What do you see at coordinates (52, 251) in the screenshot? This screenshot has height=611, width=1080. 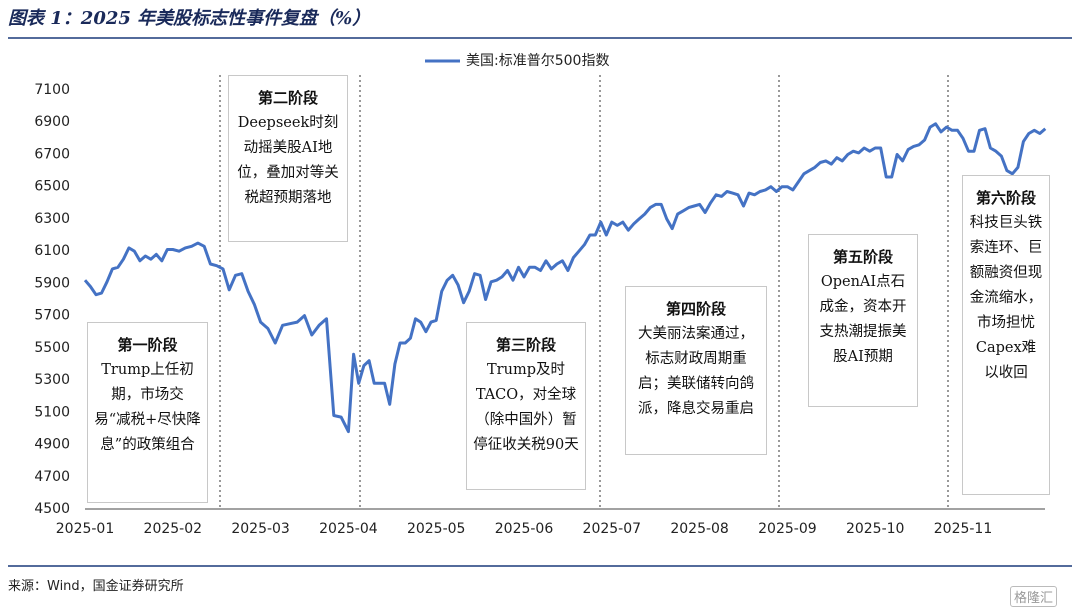 I see `y-tick-label: 6100` at bounding box center [52, 251].